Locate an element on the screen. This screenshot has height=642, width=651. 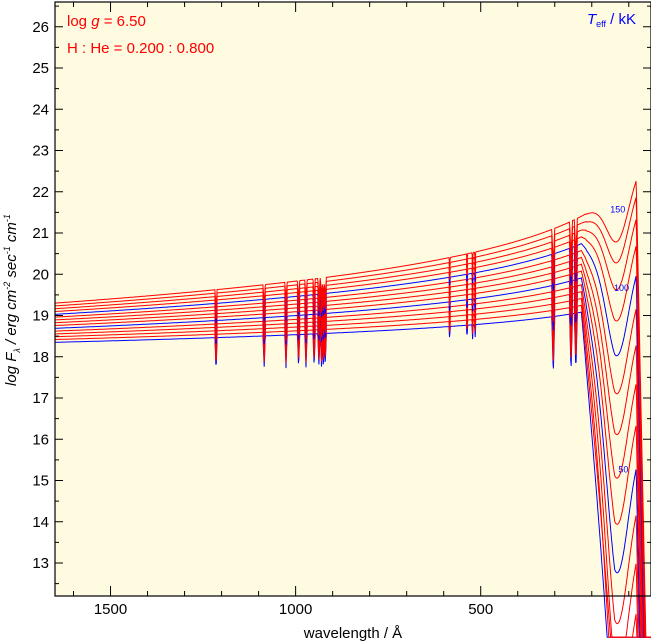
y-tick-label: 18 is located at coordinates (40, 357).